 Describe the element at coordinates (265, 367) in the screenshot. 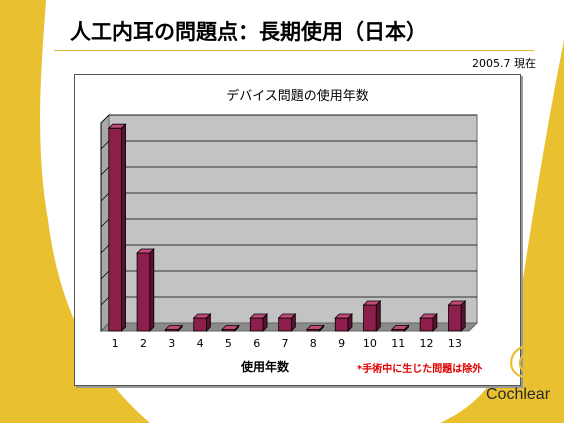

I see `x-axis-label: 使用年数` at that location.